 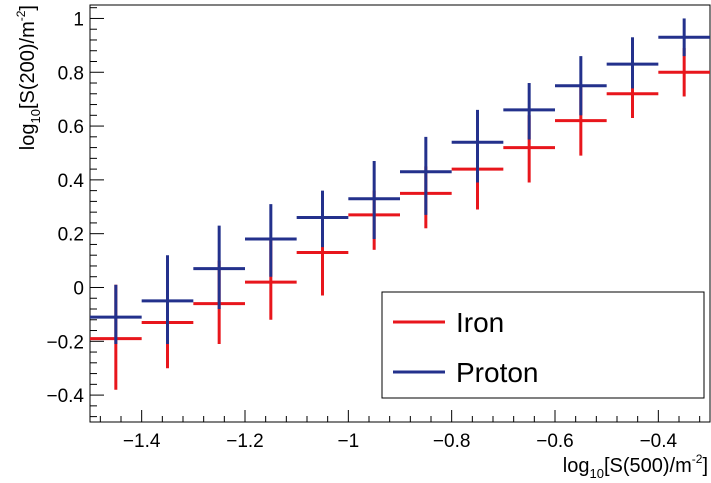 What do you see at coordinates (142, 441) in the screenshot?
I see `x-tick-label: −1.4` at bounding box center [142, 441].